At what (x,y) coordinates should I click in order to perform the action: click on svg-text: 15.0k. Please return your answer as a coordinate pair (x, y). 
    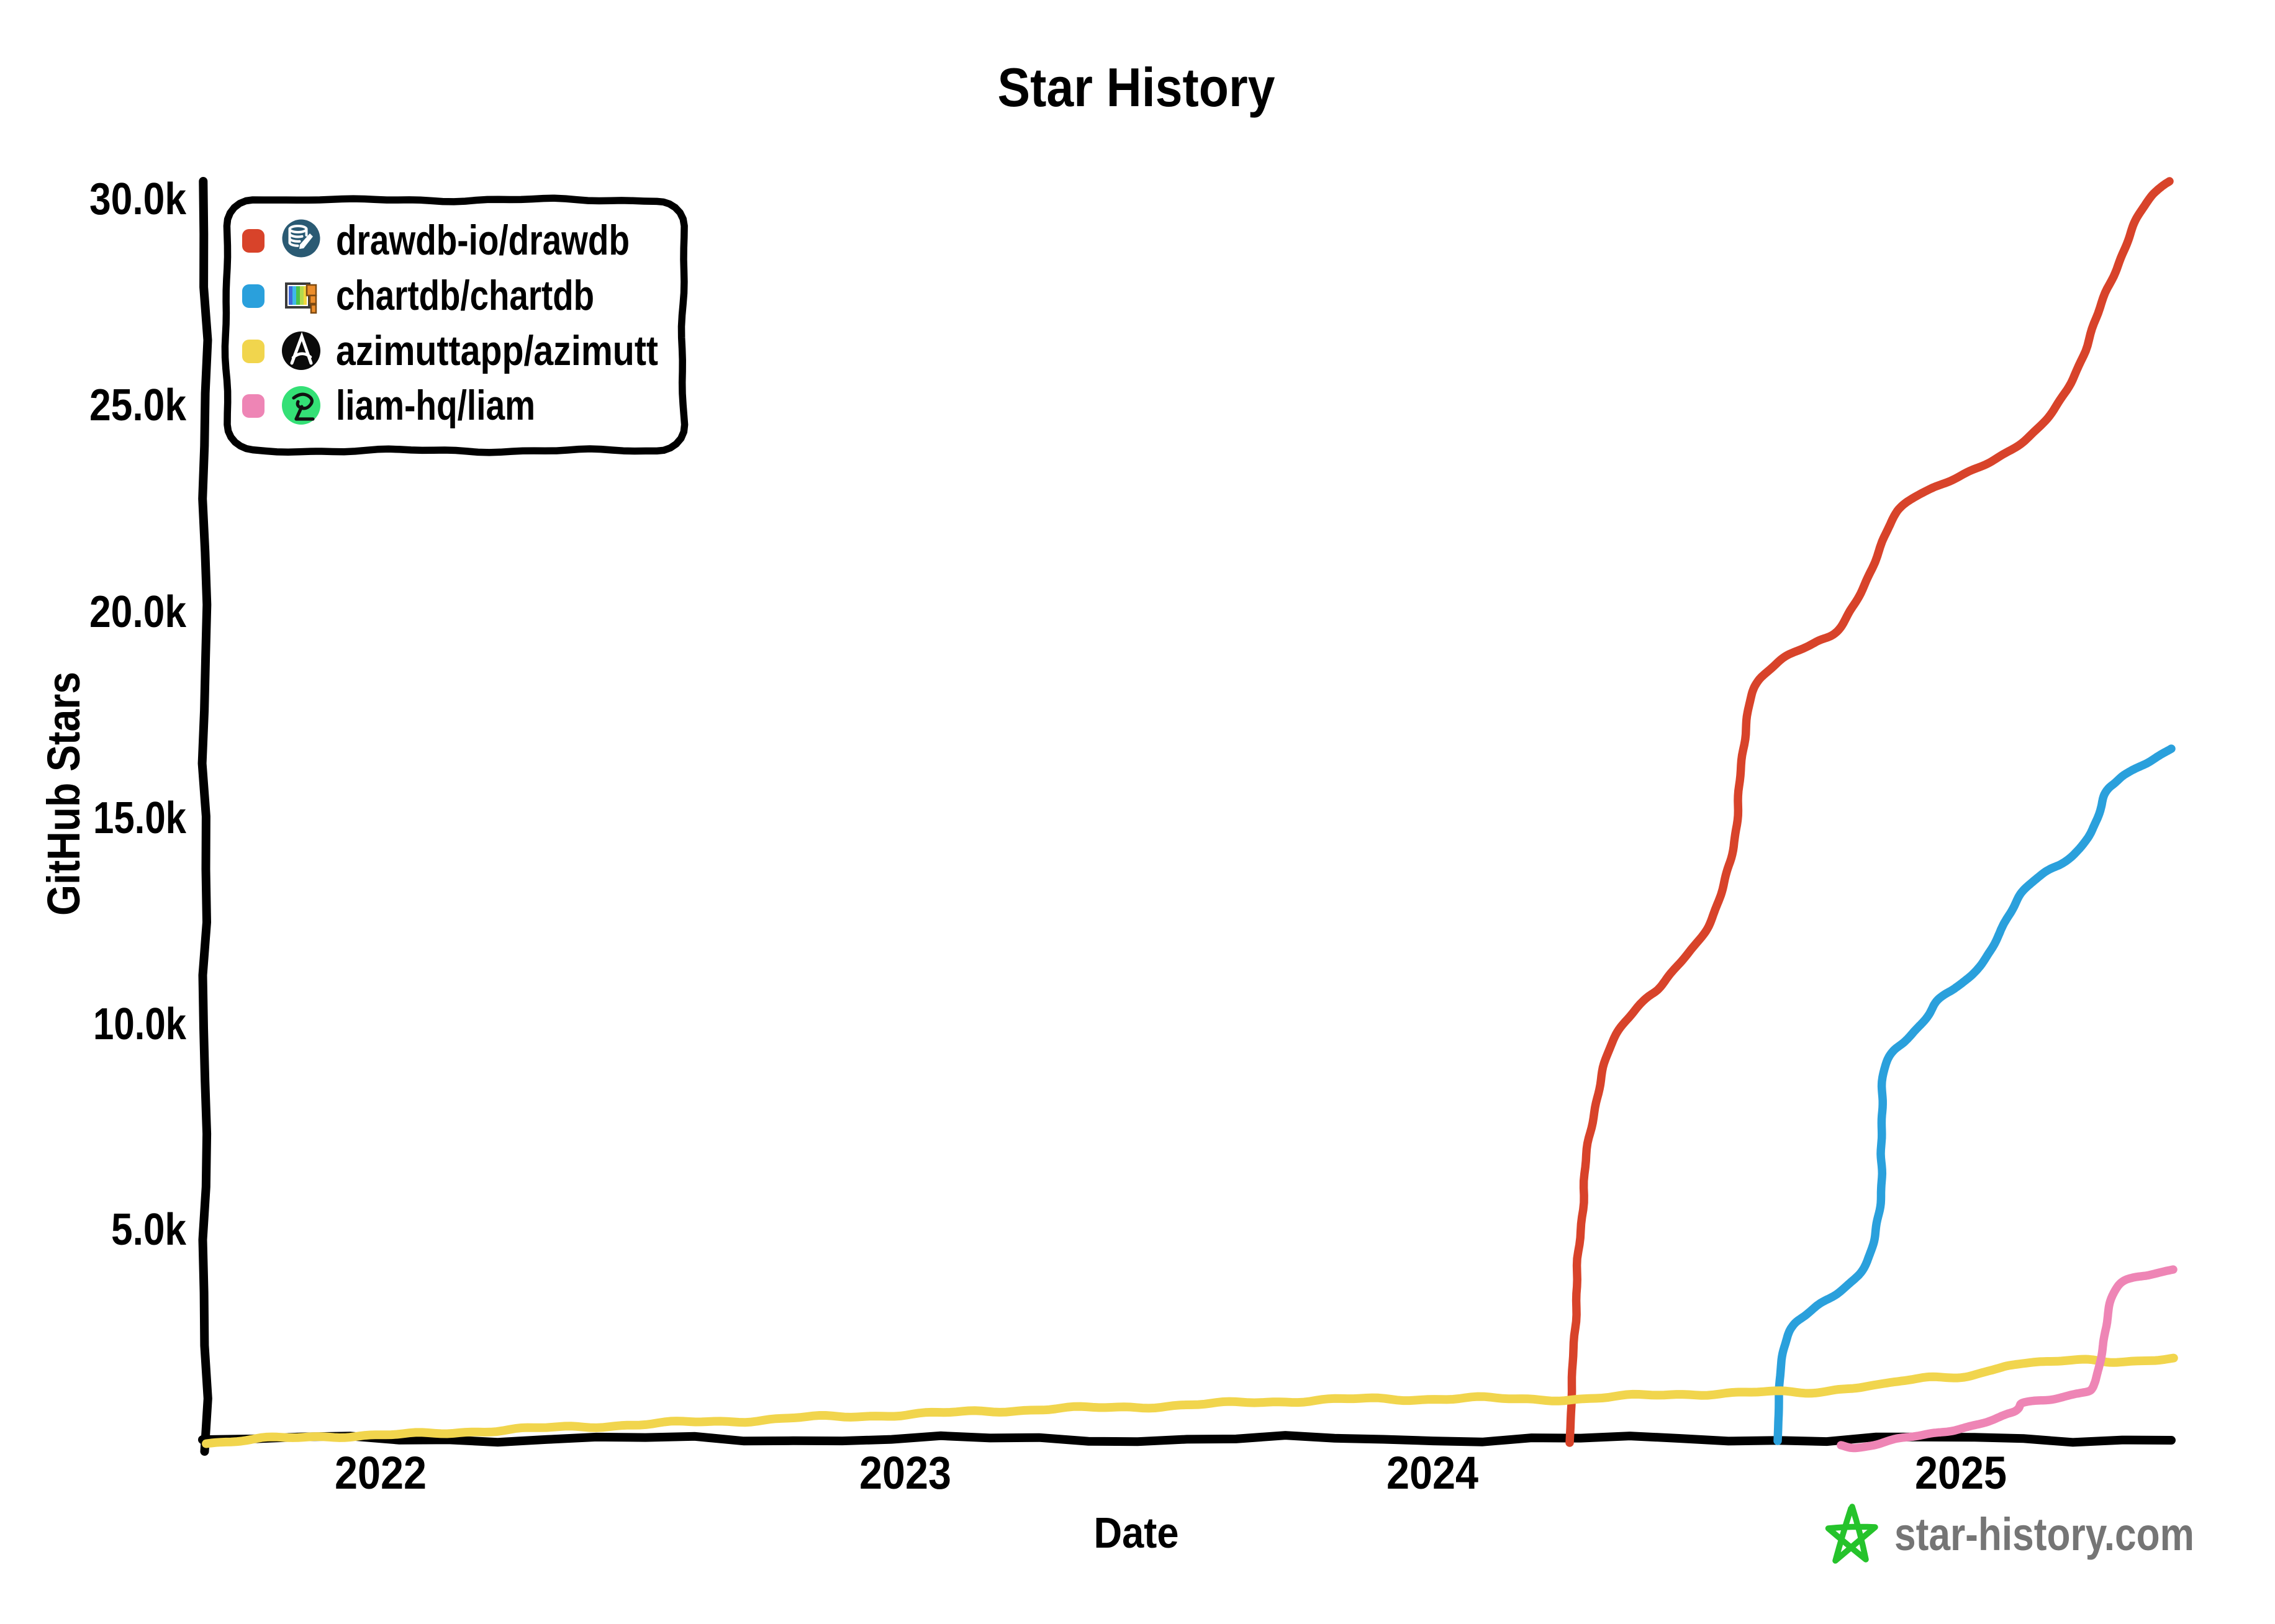
    Looking at the image, I should click on (140, 818).